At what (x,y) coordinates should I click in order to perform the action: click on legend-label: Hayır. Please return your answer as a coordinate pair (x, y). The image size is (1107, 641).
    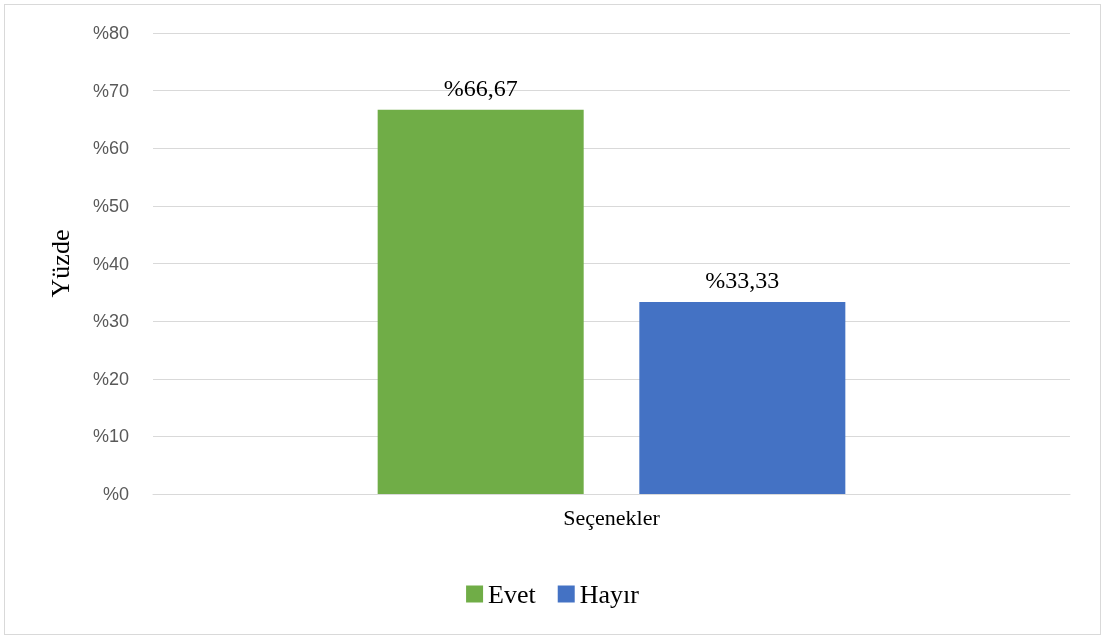
    Looking at the image, I should click on (609, 594).